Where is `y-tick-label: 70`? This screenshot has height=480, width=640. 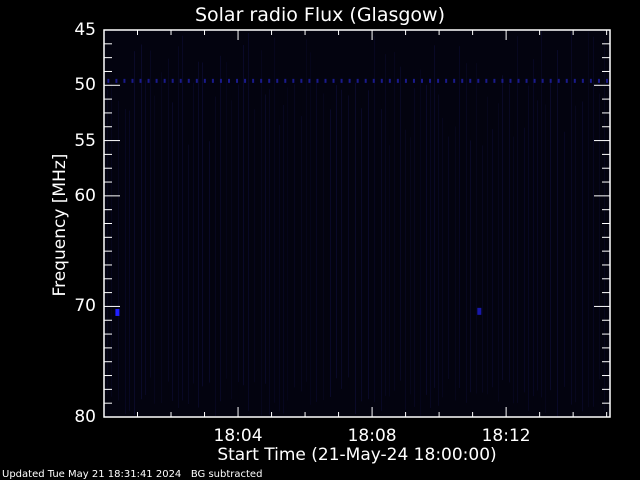 y-tick-label: 70 is located at coordinates (85, 306).